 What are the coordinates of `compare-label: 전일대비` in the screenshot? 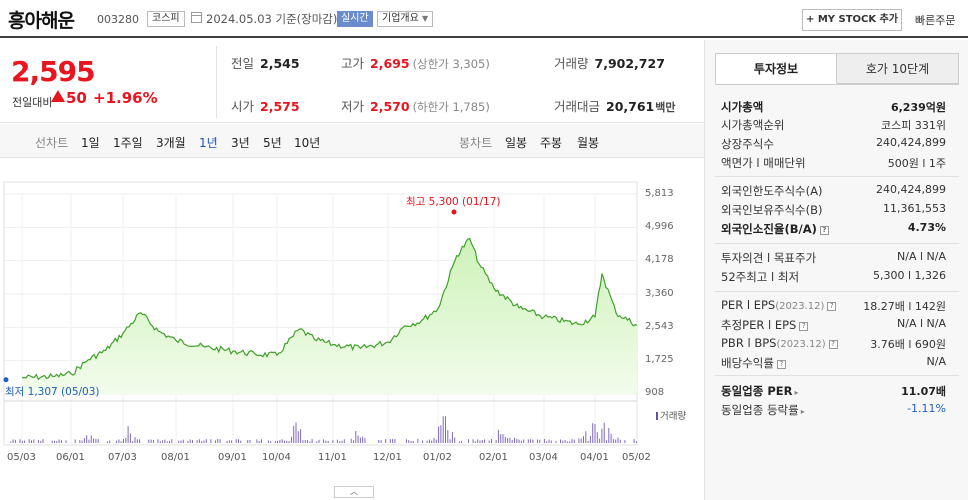 It's located at (32, 102).